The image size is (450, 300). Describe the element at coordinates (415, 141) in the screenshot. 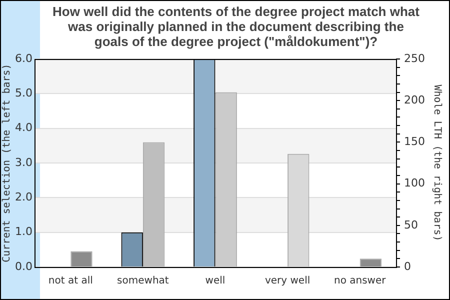

I see `y2-tick-label: 150` at that location.